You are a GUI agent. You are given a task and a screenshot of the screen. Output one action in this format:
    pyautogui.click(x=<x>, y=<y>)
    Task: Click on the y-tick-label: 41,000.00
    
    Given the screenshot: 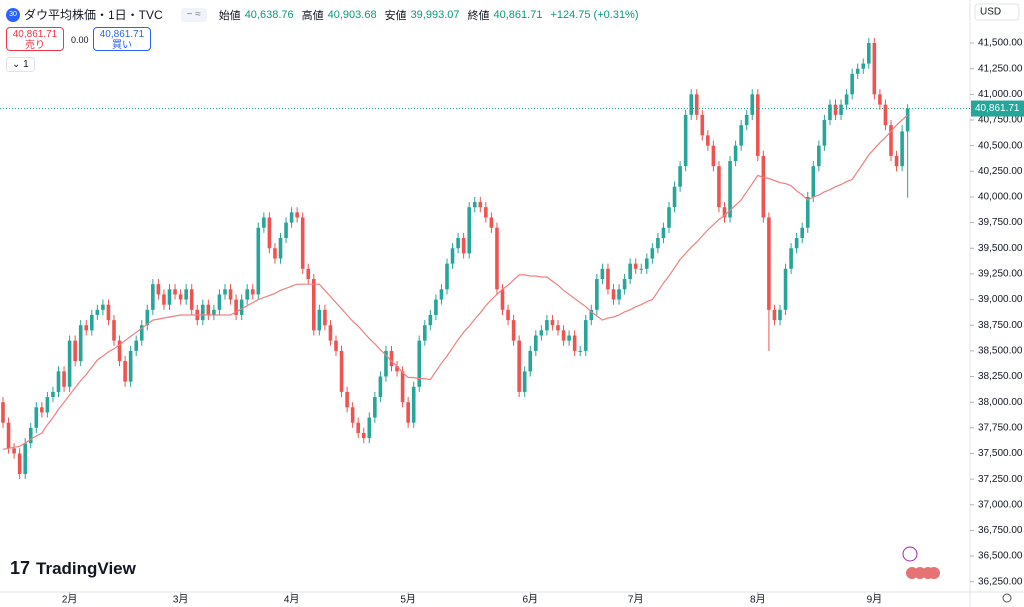 What is the action you would take?
    pyautogui.click(x=1000, y=94)
    